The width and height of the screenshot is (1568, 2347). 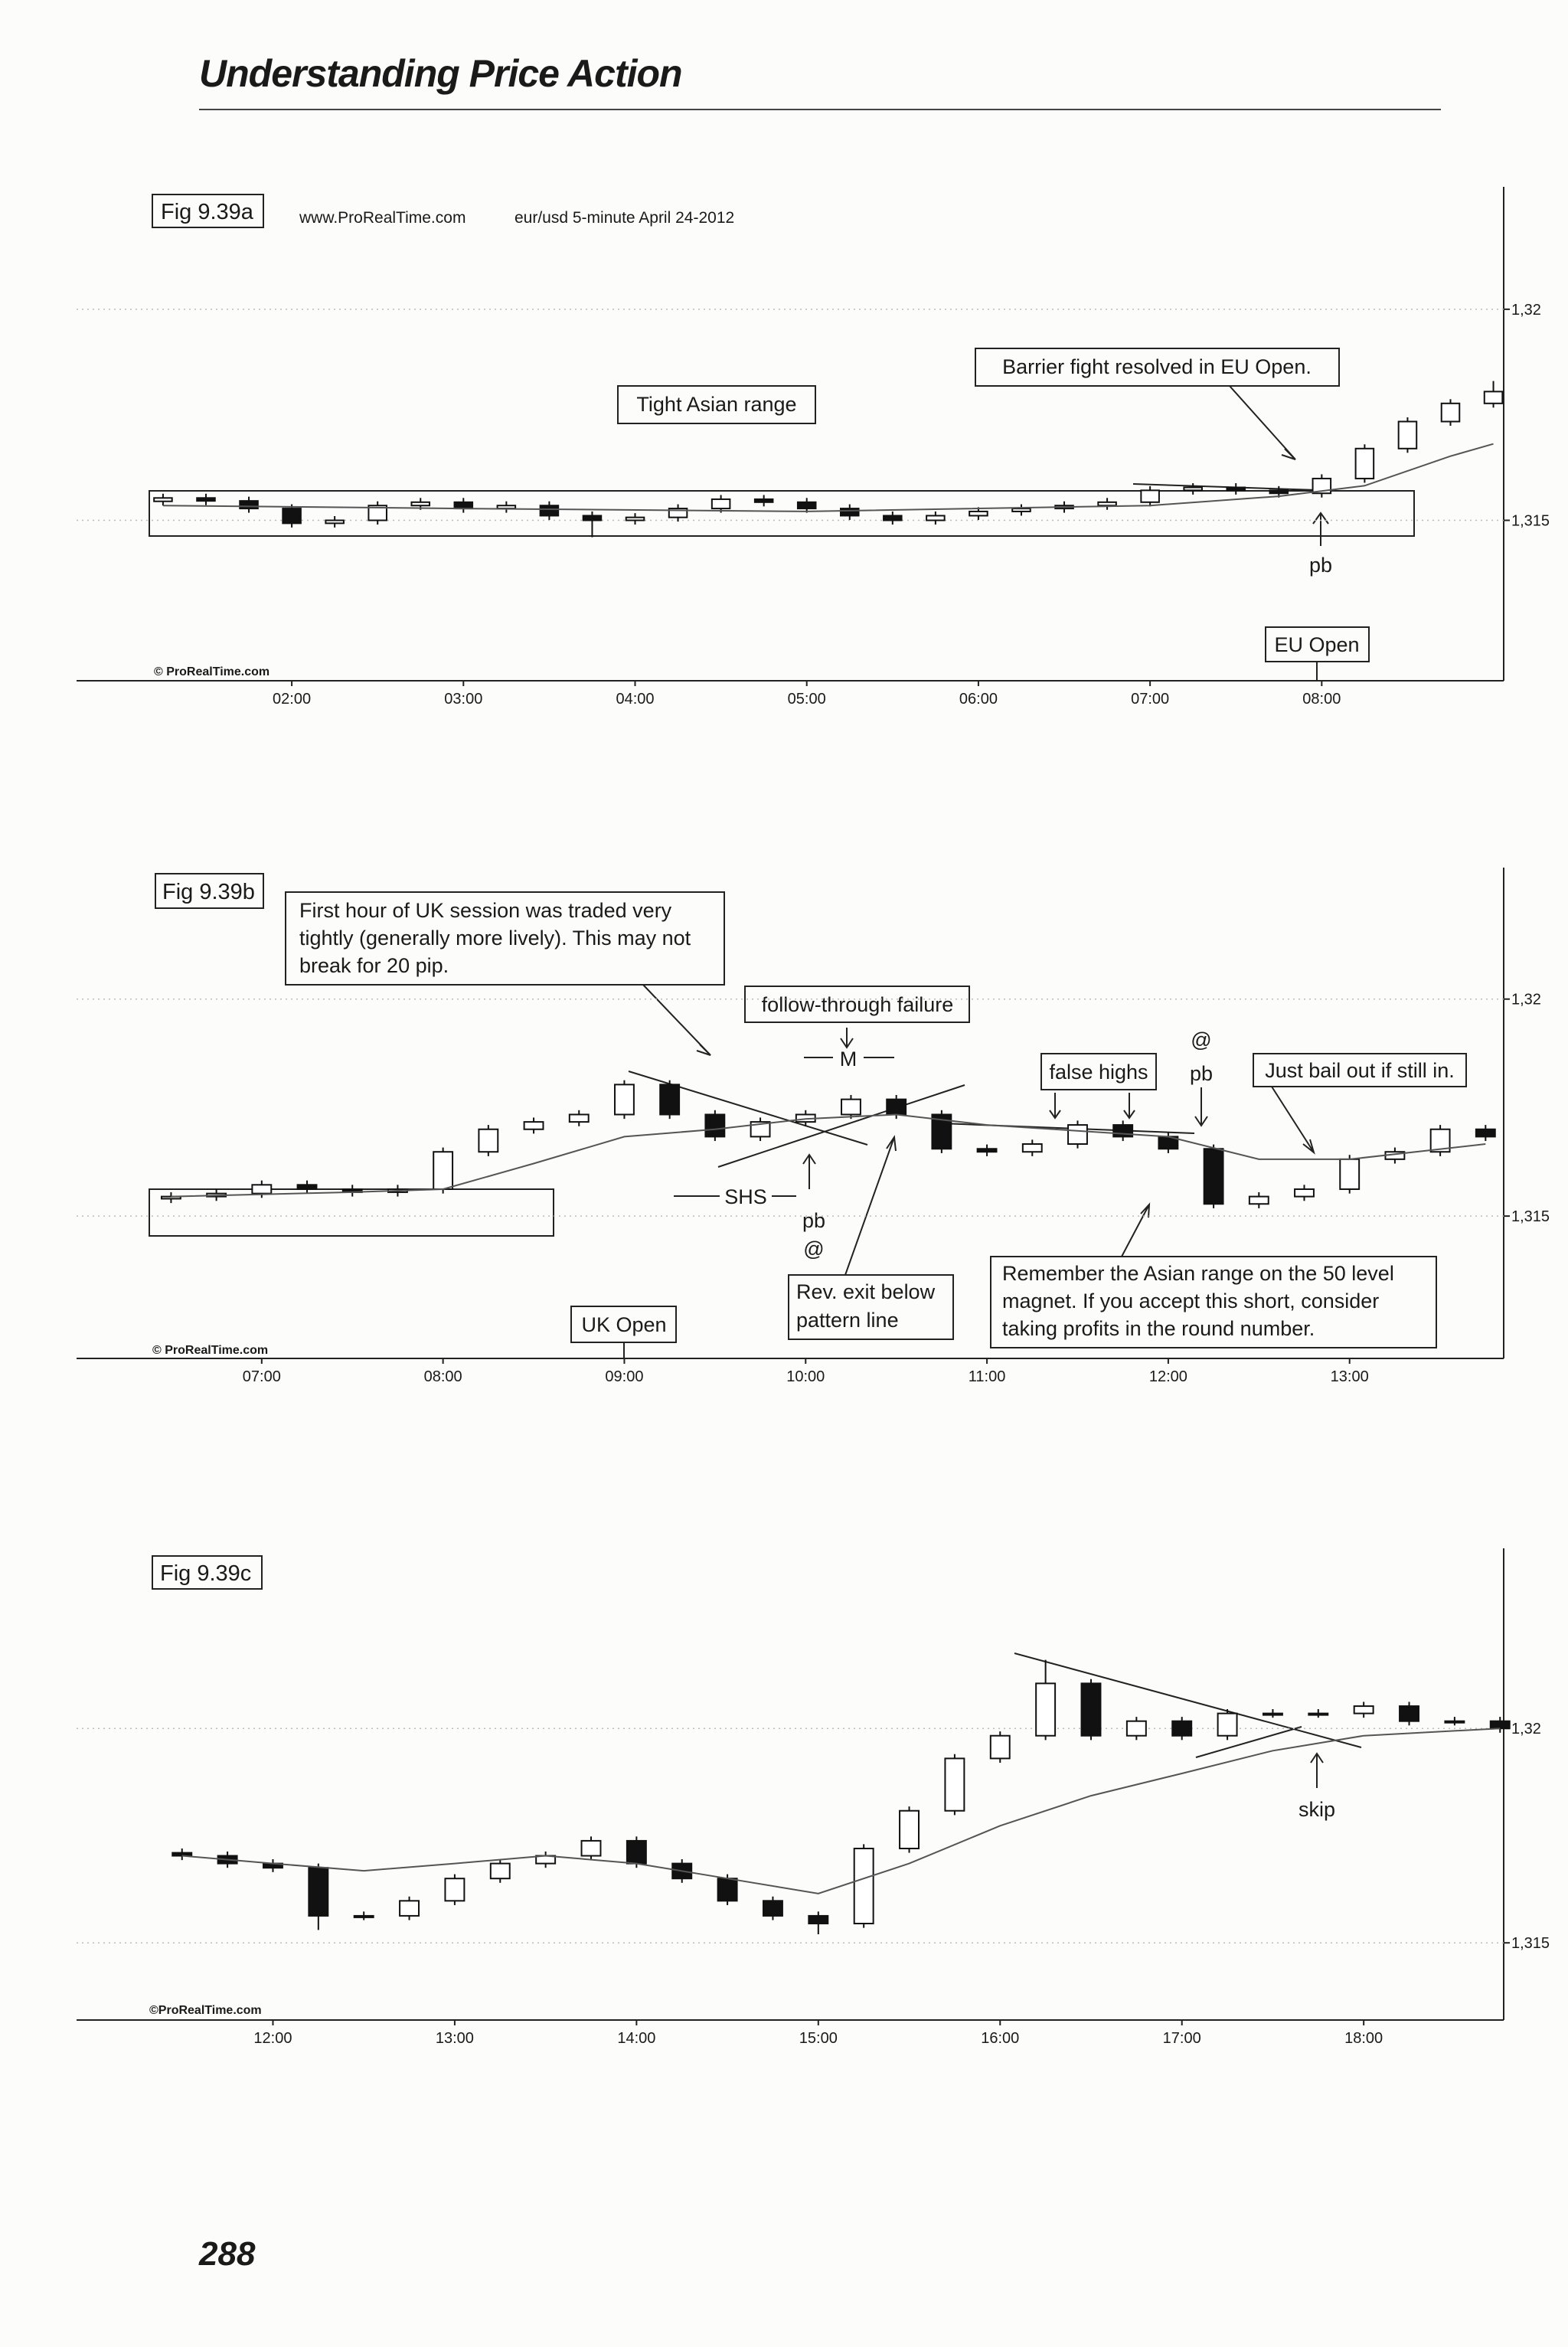 What do you see at coordinates (1350, 1376) in the screenshot?
I see `x-tick-label: 13:00` at bounding box center [1350, 1376].